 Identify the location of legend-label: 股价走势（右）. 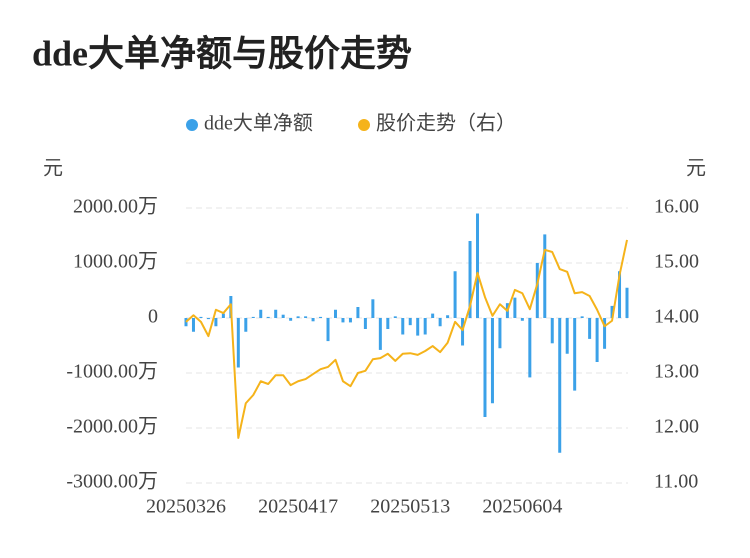
(446, 123).